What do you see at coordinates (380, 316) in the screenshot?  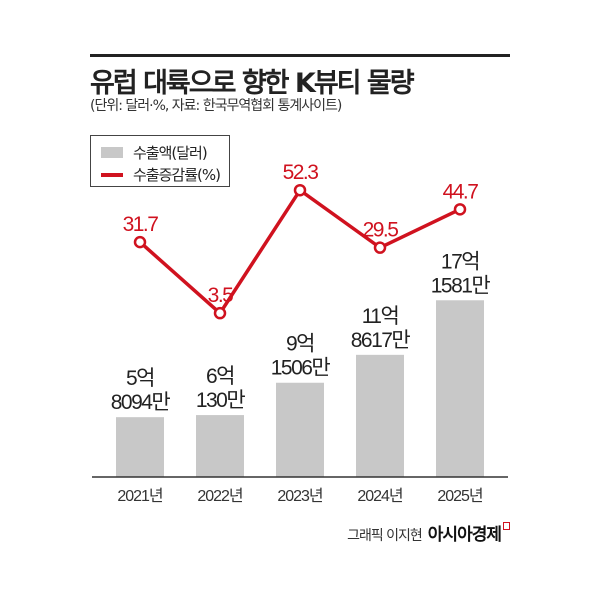 I see `bar-label: 11억` at bounding box center [380, 316].